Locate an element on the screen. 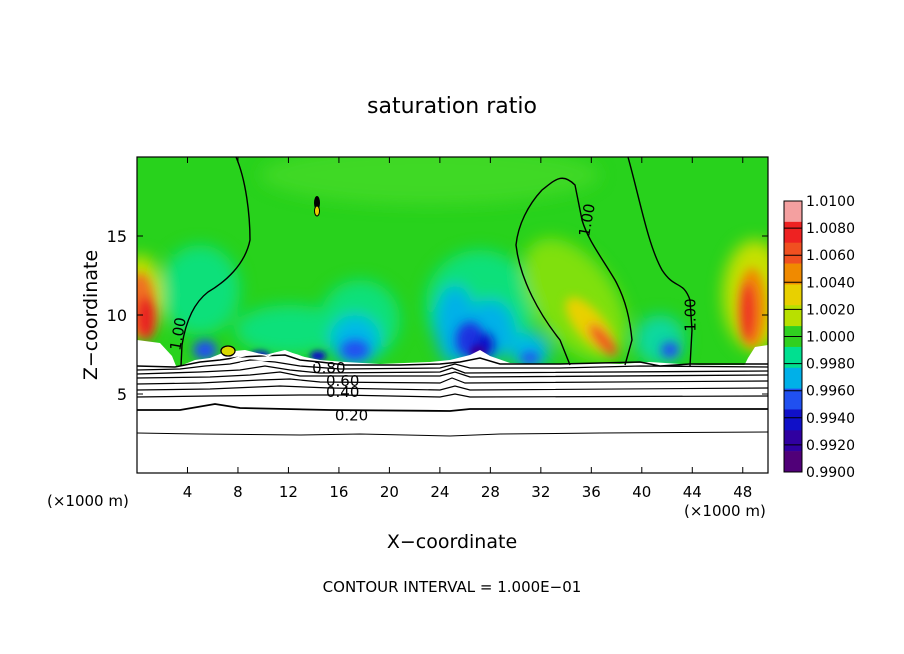 This screenshot has width=904, height=654. colorbar-label: 0.9960 is located at coordinates (830, 392).